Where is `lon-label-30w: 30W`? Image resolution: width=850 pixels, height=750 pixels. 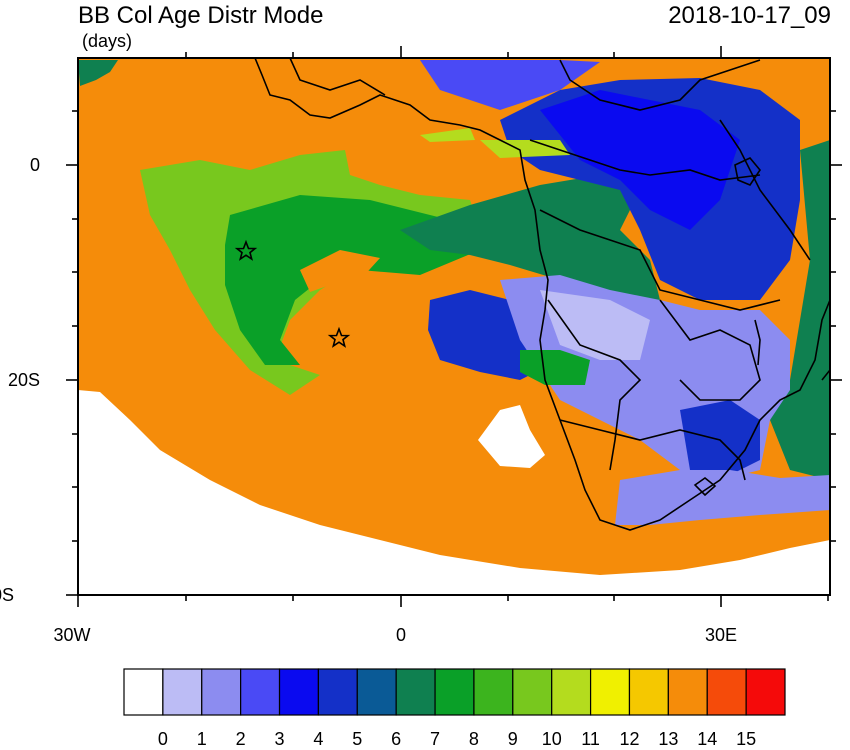 lon-label-30w: 30W is located at coordinates (71, 635).